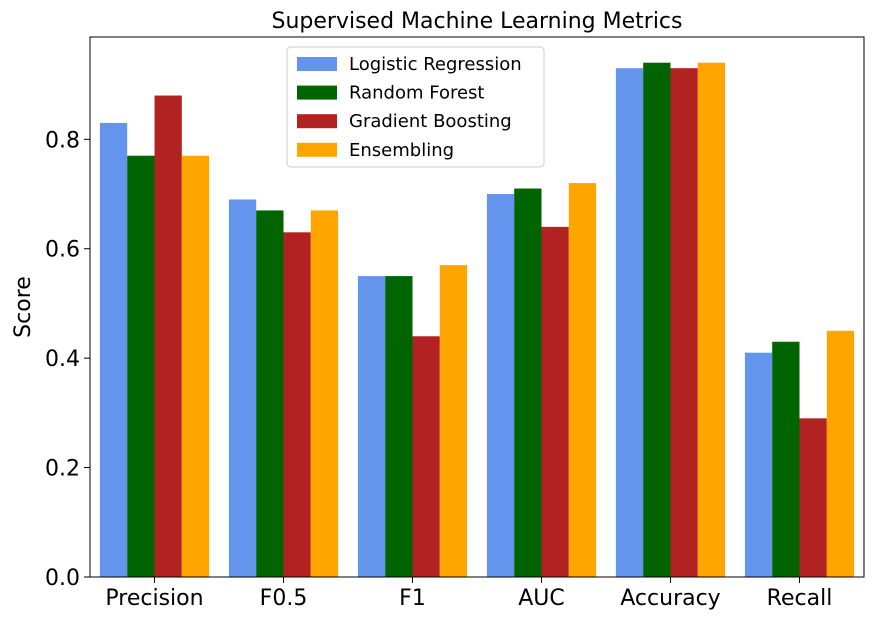  What do you see at coordinates (541, 598) in the screenshot?
I see `x-tick-label: AUC` at bounding box center [541, 598].